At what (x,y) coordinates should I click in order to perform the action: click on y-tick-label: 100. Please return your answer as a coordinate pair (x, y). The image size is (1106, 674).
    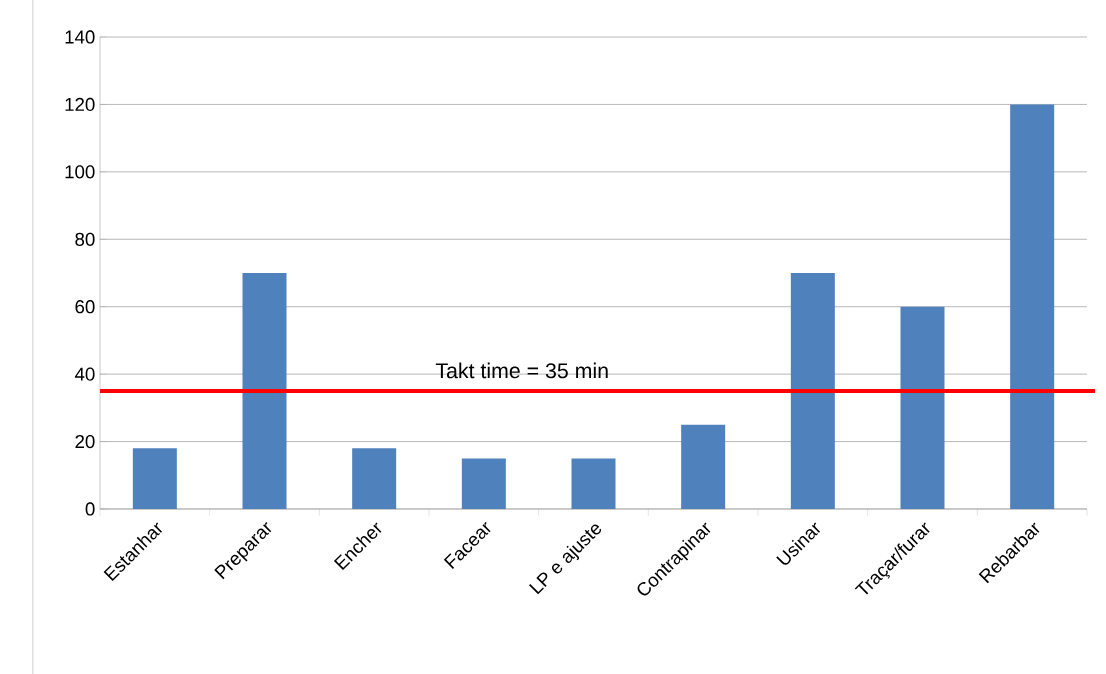
    Looking at the image, I should click on (80, 172).